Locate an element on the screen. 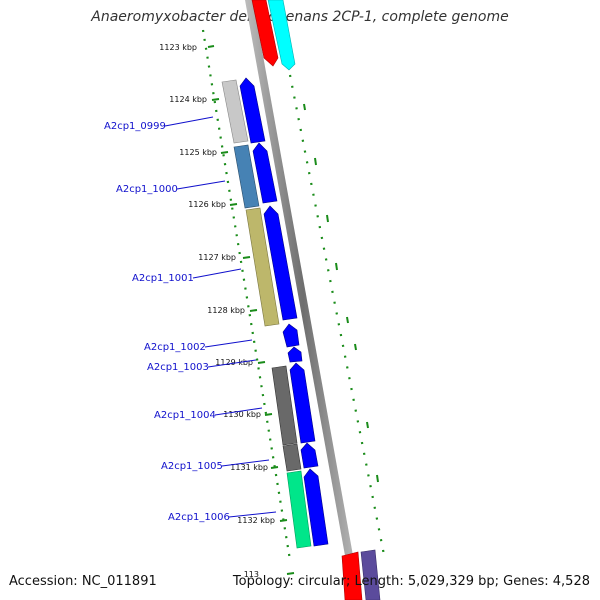  tick-label-1127: 1127 kbp is located at coordinates (217, 257).